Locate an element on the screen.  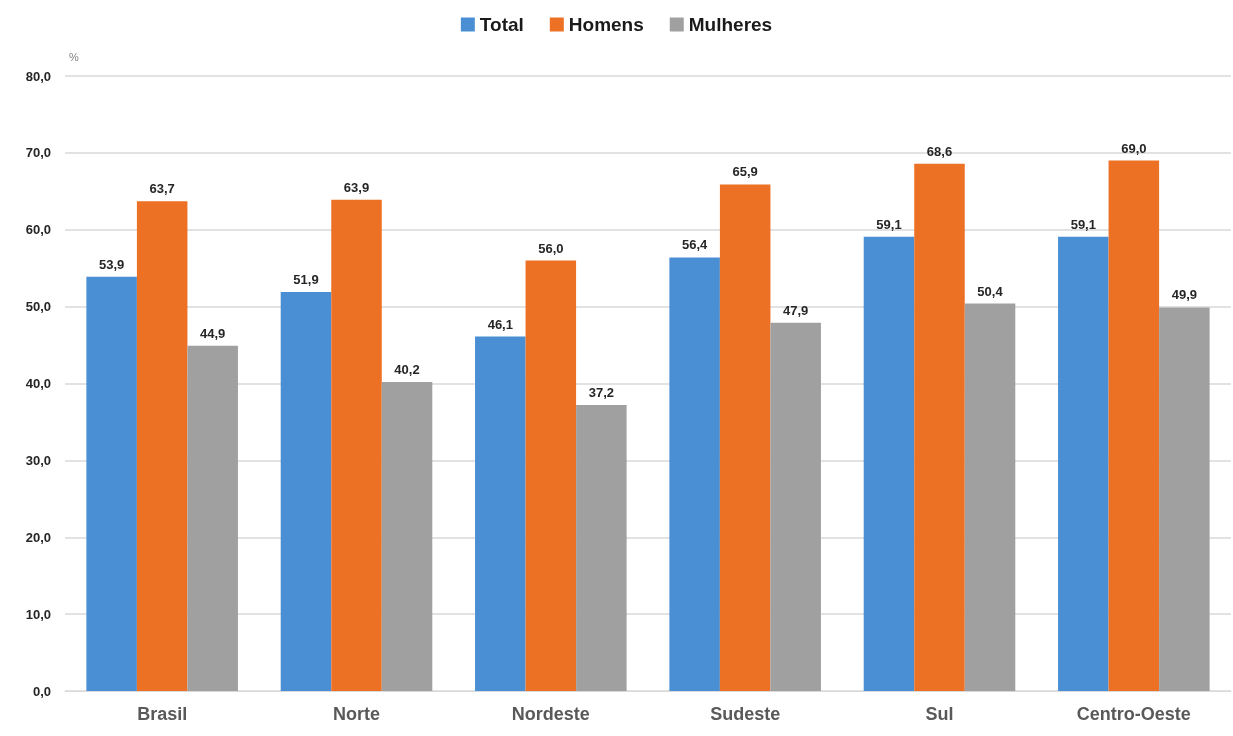
y-tick-label: 40,0 is located at coordinates (38, 383).